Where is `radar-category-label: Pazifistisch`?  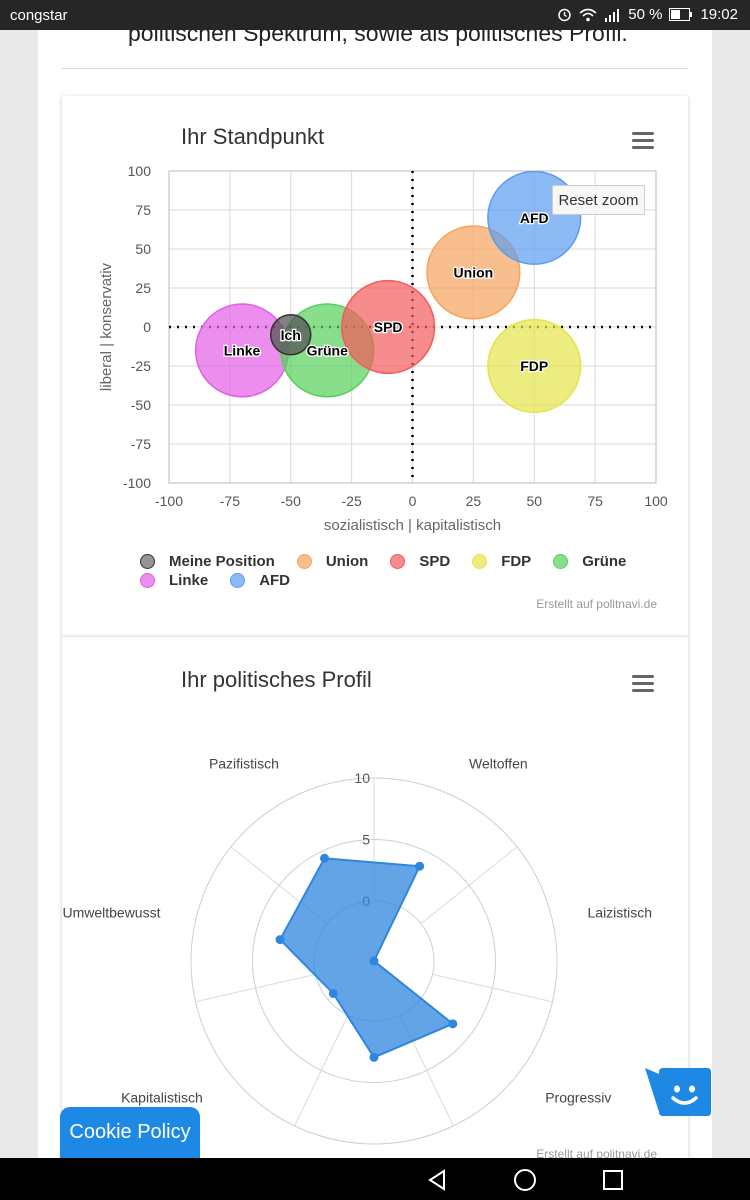
radar-category-label: Pazifistisch is located at coordinates (244, 764).